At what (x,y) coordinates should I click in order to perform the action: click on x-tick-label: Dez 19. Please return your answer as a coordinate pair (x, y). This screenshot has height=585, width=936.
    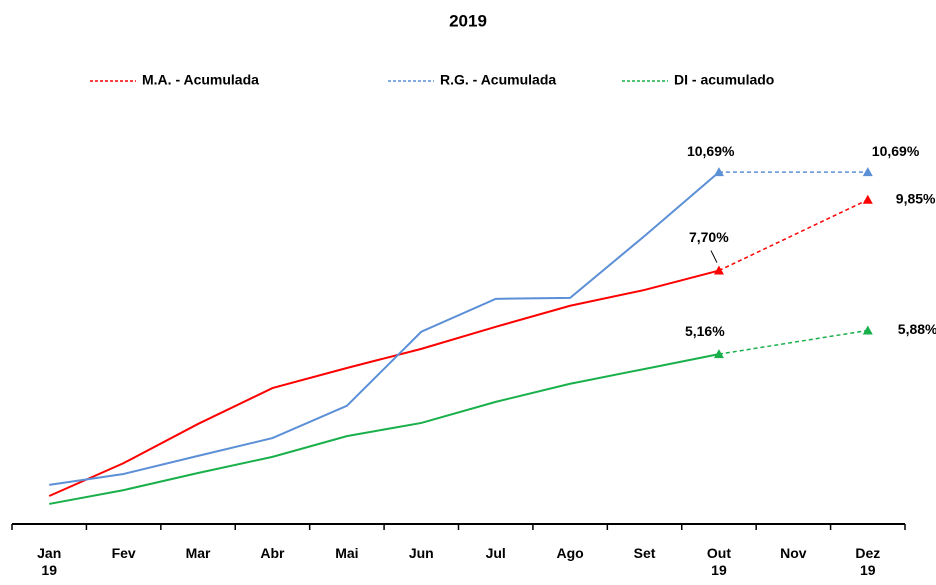
    Looking at the image, I should click on (868, 561).